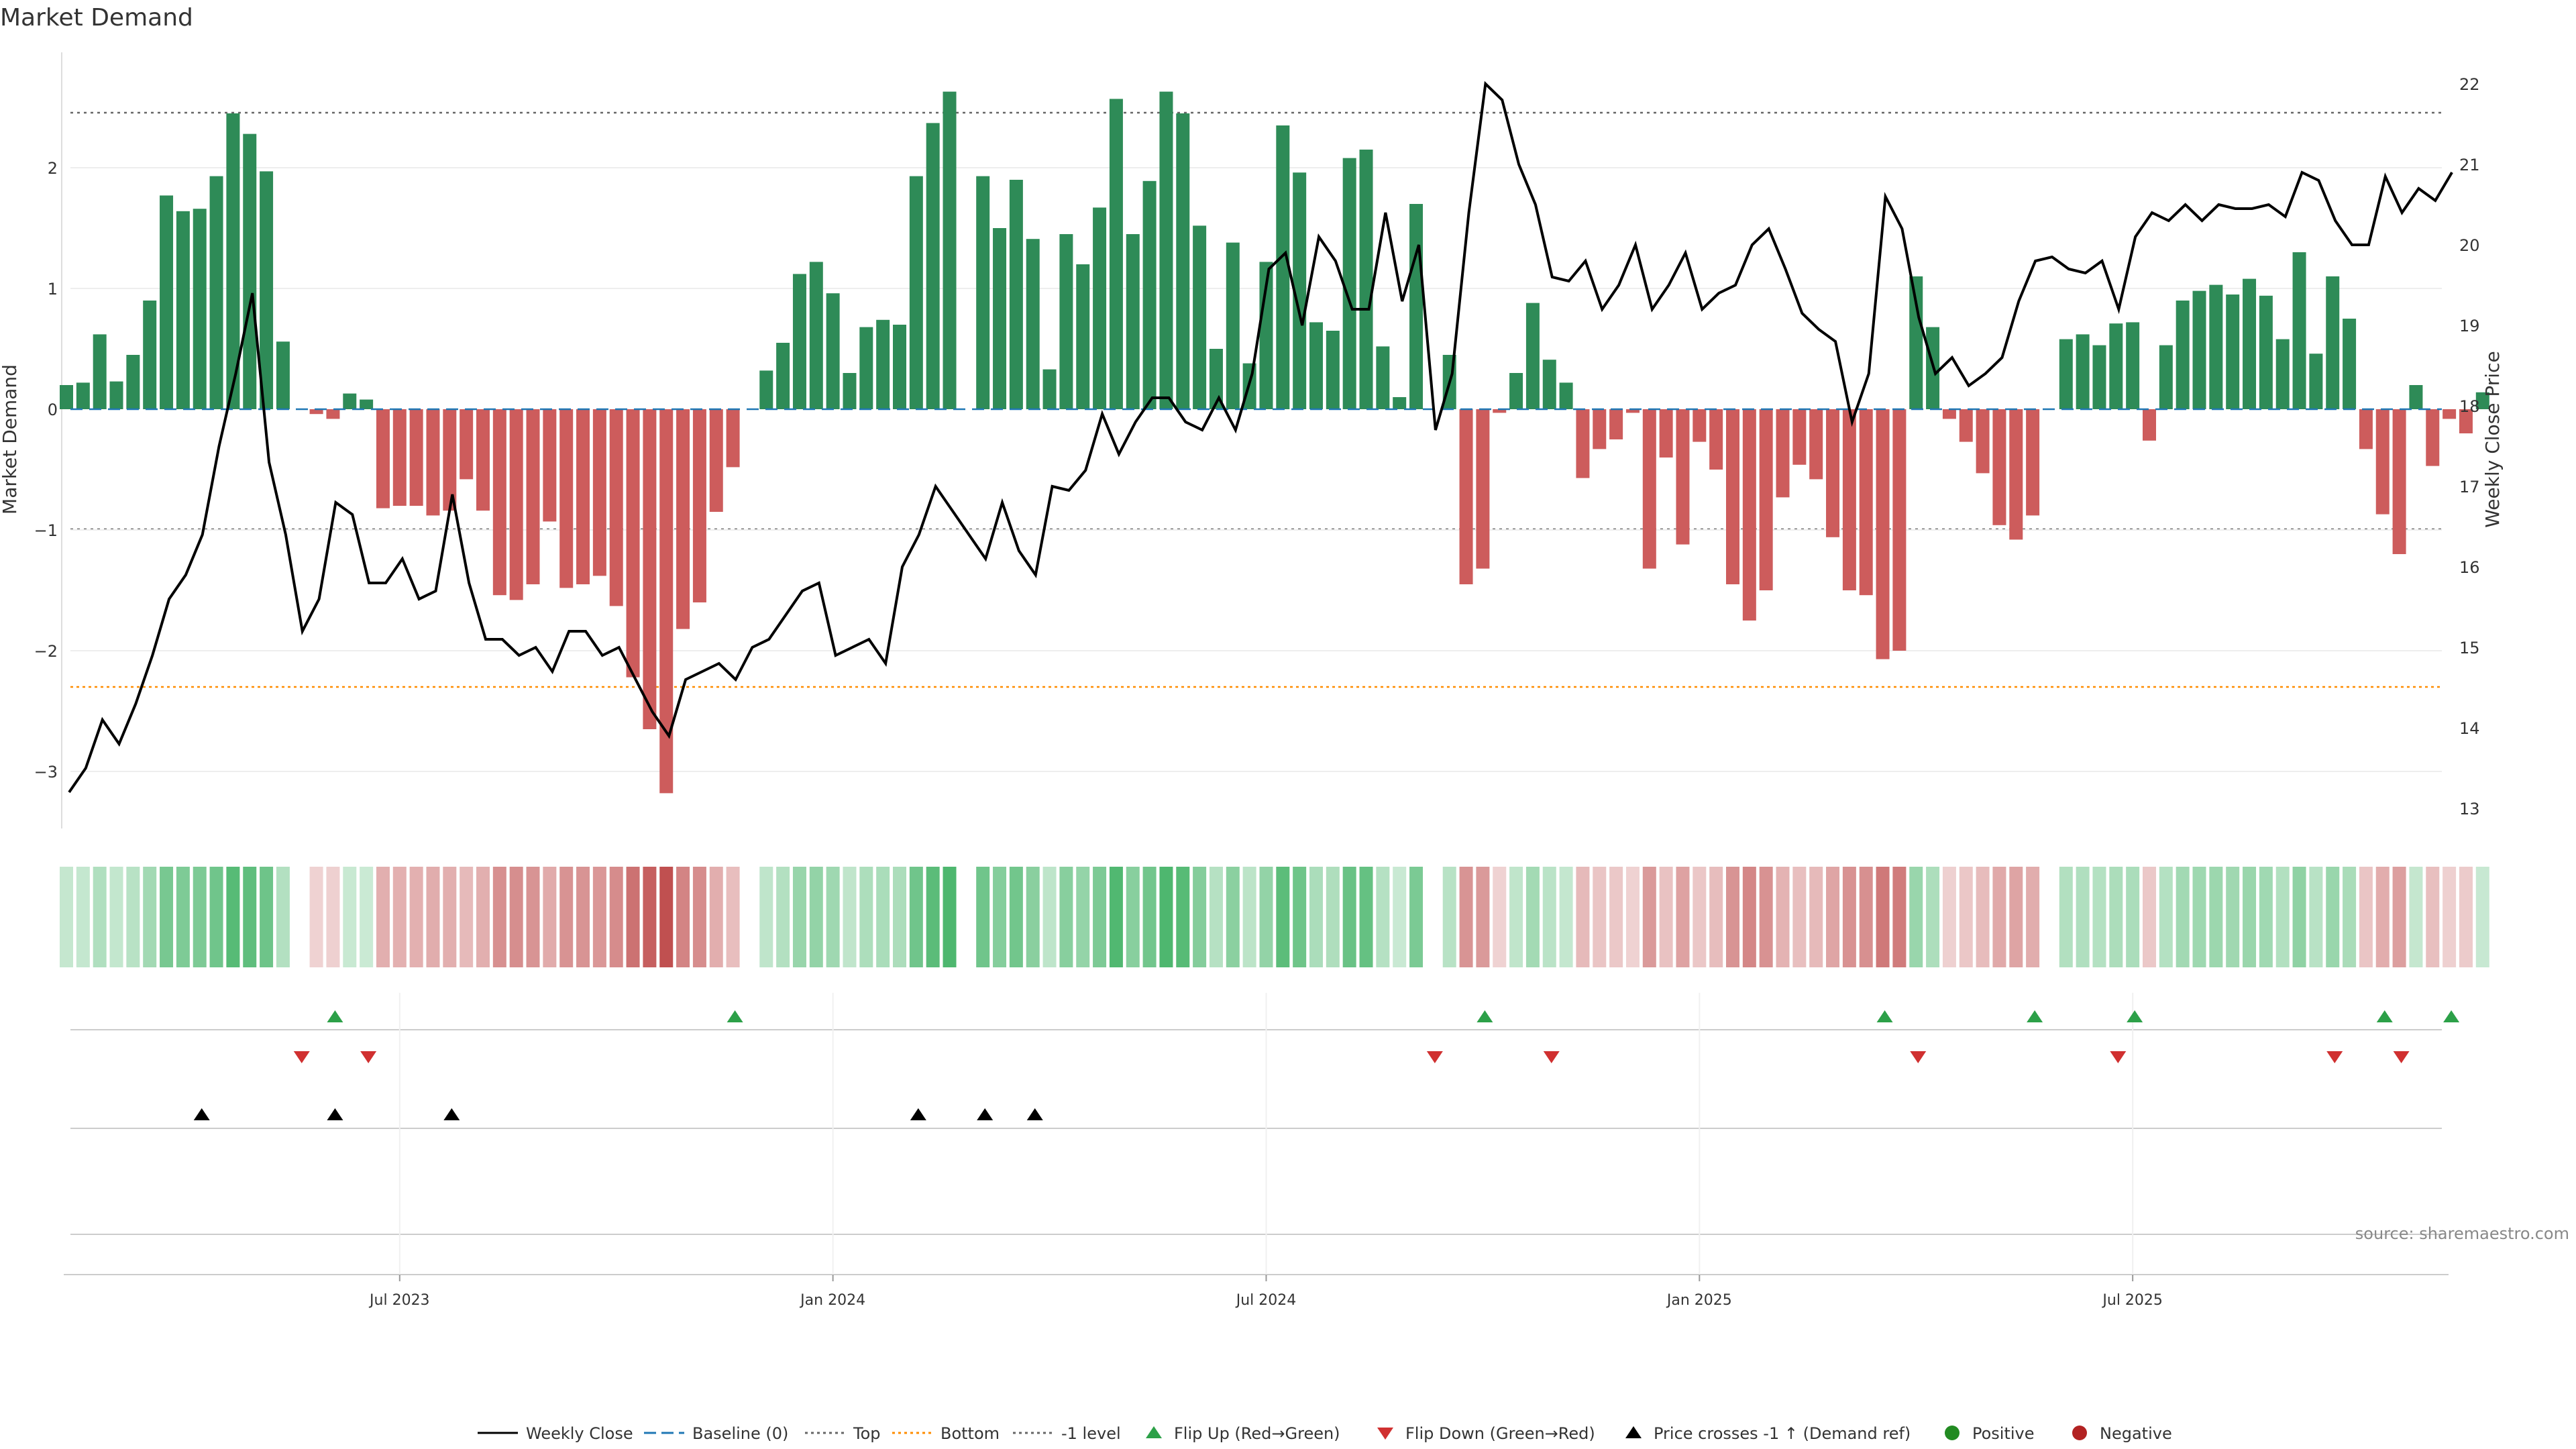 The height and width of the screenshot is (1449, 2576). What do you see at coordinates (1067, 1433) in the screenshot?
I see `legend-item: -1 level` at bounding box center [1067, 1433].